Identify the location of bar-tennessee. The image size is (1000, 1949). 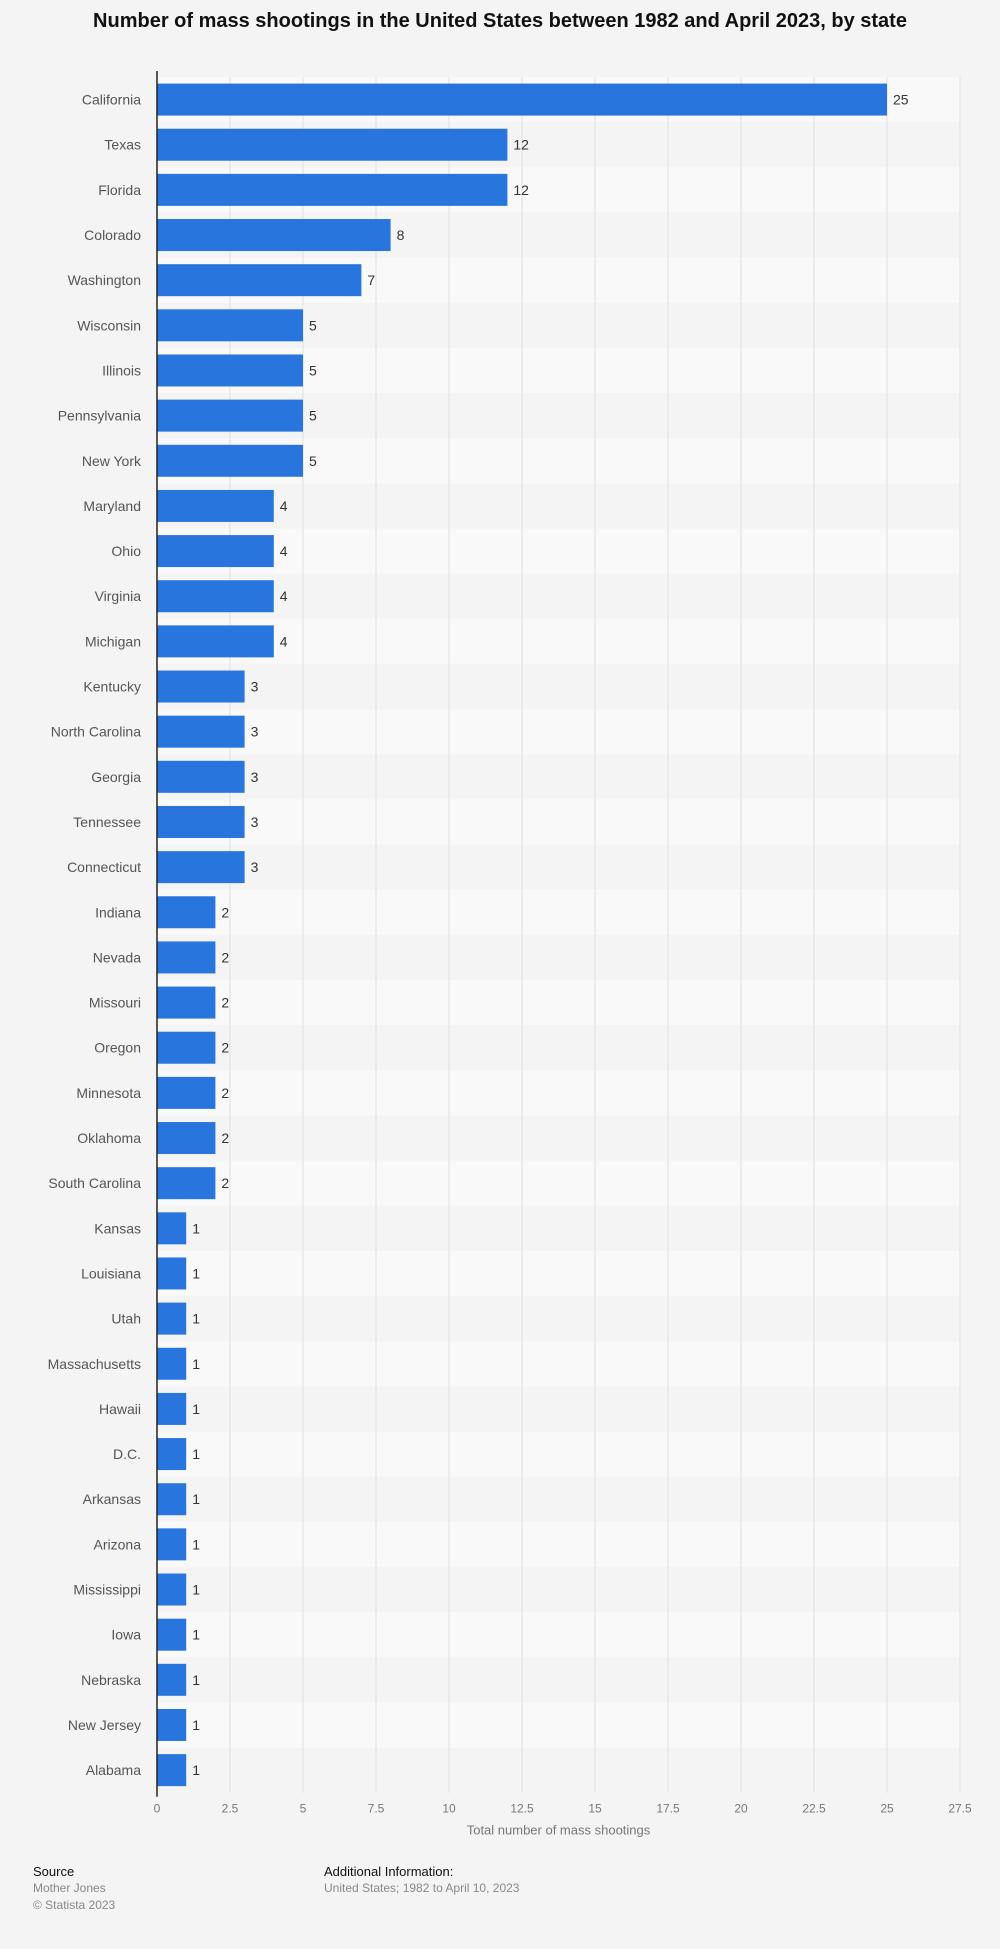
(201, 821).